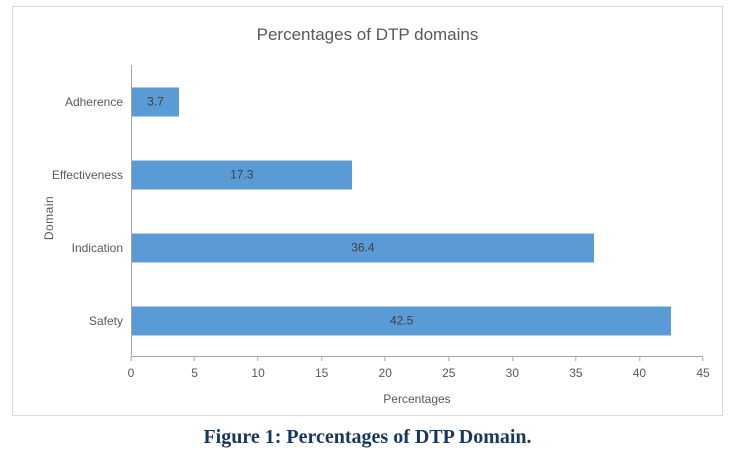  I want to click on x-tick: 10, so click(258, 369).